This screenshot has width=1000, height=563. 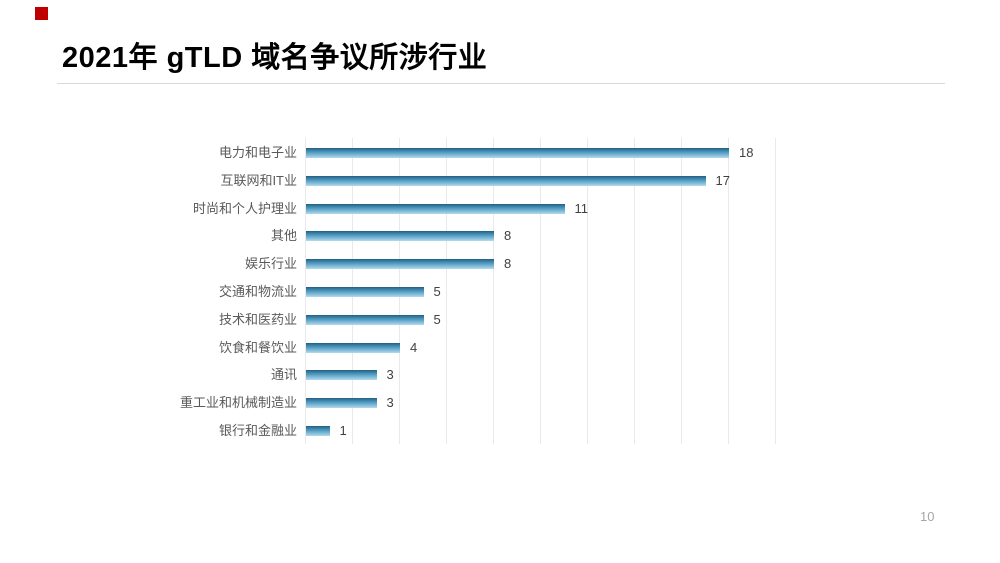 What do you see at coordinates (257, 430) in the screenshot?
I see `category-label: 银行和金融业` at bounding box center [257, 430].